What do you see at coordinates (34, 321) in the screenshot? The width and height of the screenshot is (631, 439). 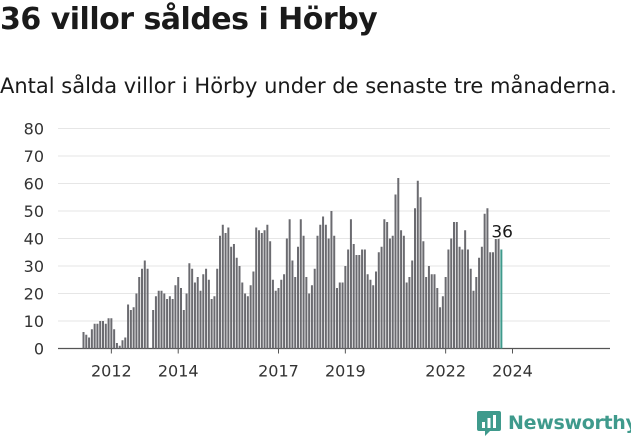 I see `y-tick-label: 10` at bounding box center [34, 321].